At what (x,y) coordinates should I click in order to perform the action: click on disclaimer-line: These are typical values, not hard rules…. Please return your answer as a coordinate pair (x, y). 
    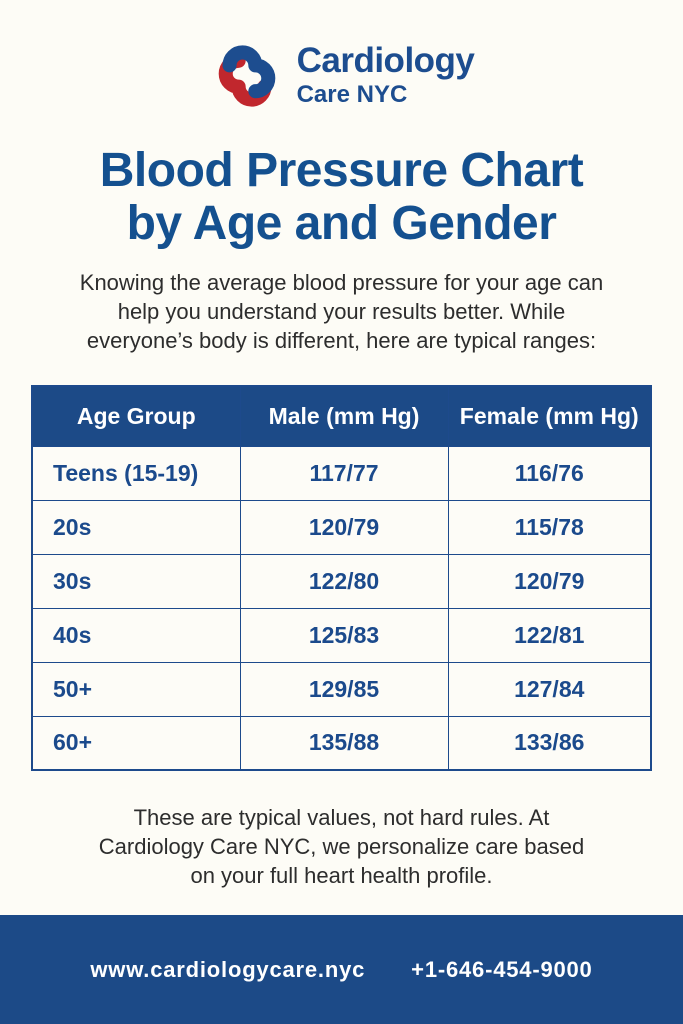
    Looking at the image, I should click on (341, 817).